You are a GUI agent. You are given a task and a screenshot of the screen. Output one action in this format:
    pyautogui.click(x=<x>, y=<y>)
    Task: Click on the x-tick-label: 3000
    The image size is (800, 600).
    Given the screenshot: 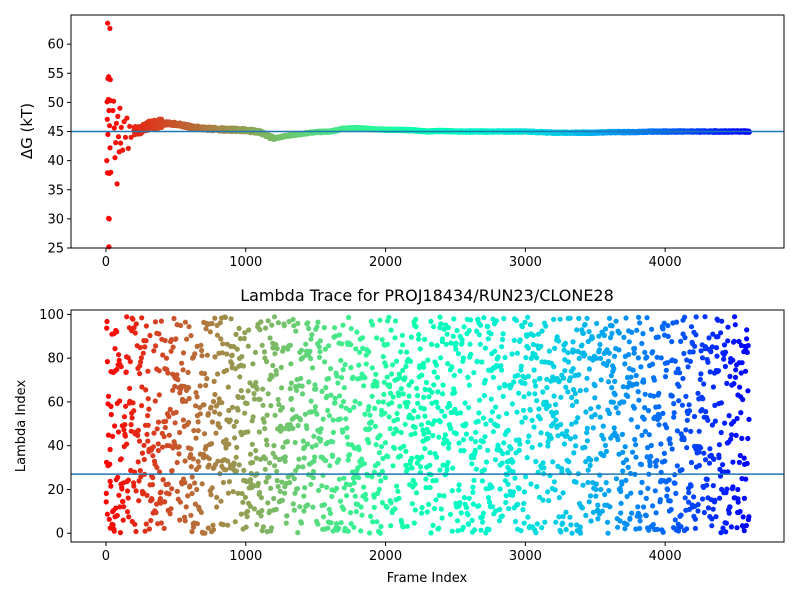 What is the action you would take?
    pyautogui.click(x=525, y=262)
    